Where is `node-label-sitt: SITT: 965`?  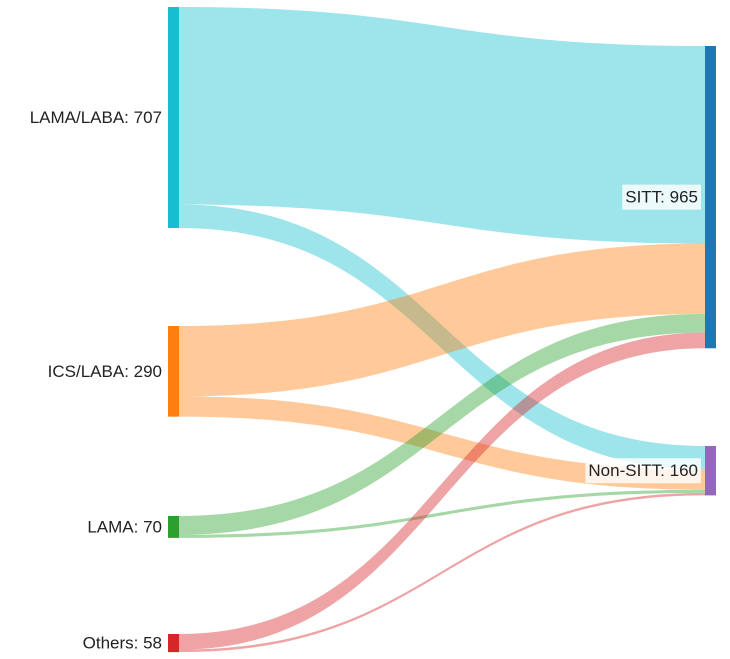
node-label-sitt: SITT: 965 is located at coordinates (661, 197).